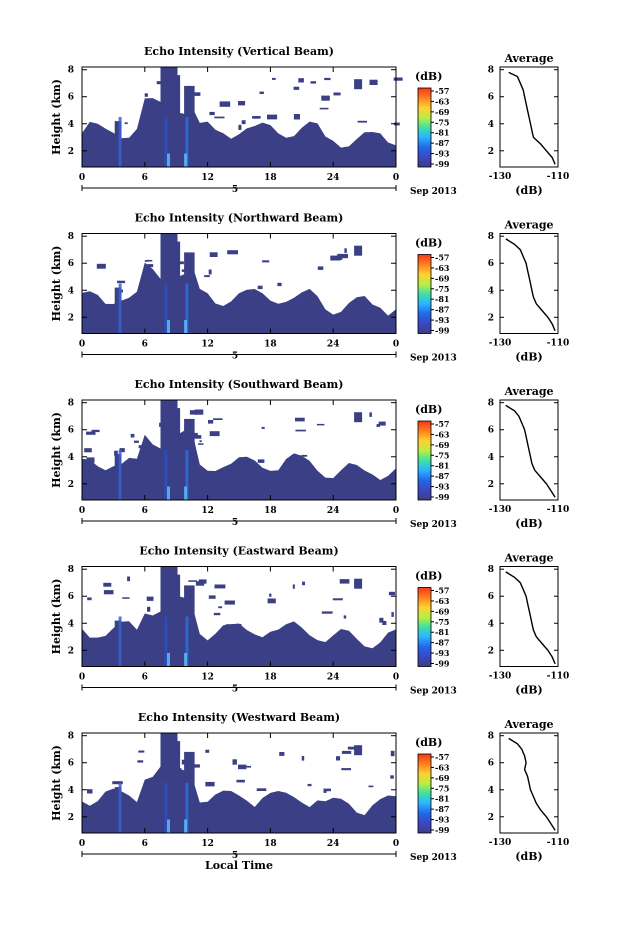  Describe the element at coordinates (424, 793) in the screenshot. I see `colorbar` at that location.